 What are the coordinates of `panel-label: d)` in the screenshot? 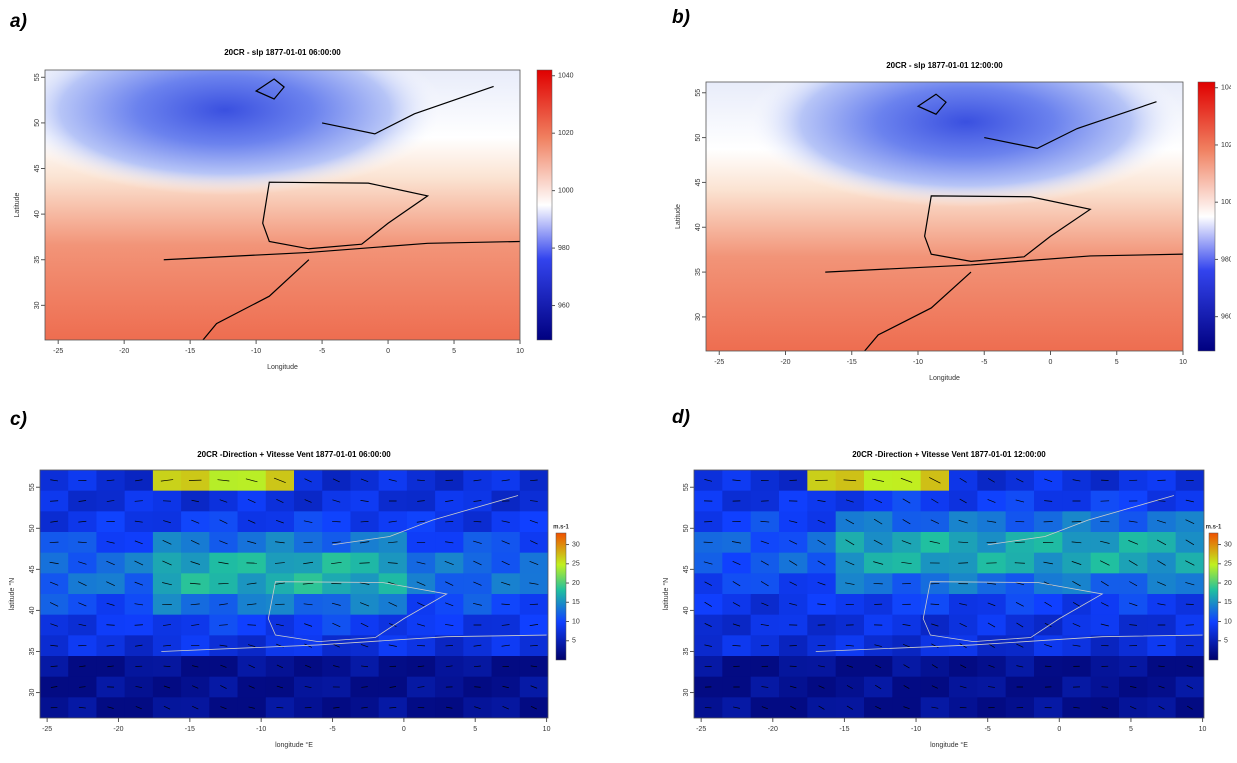 It's located at (681, 417).